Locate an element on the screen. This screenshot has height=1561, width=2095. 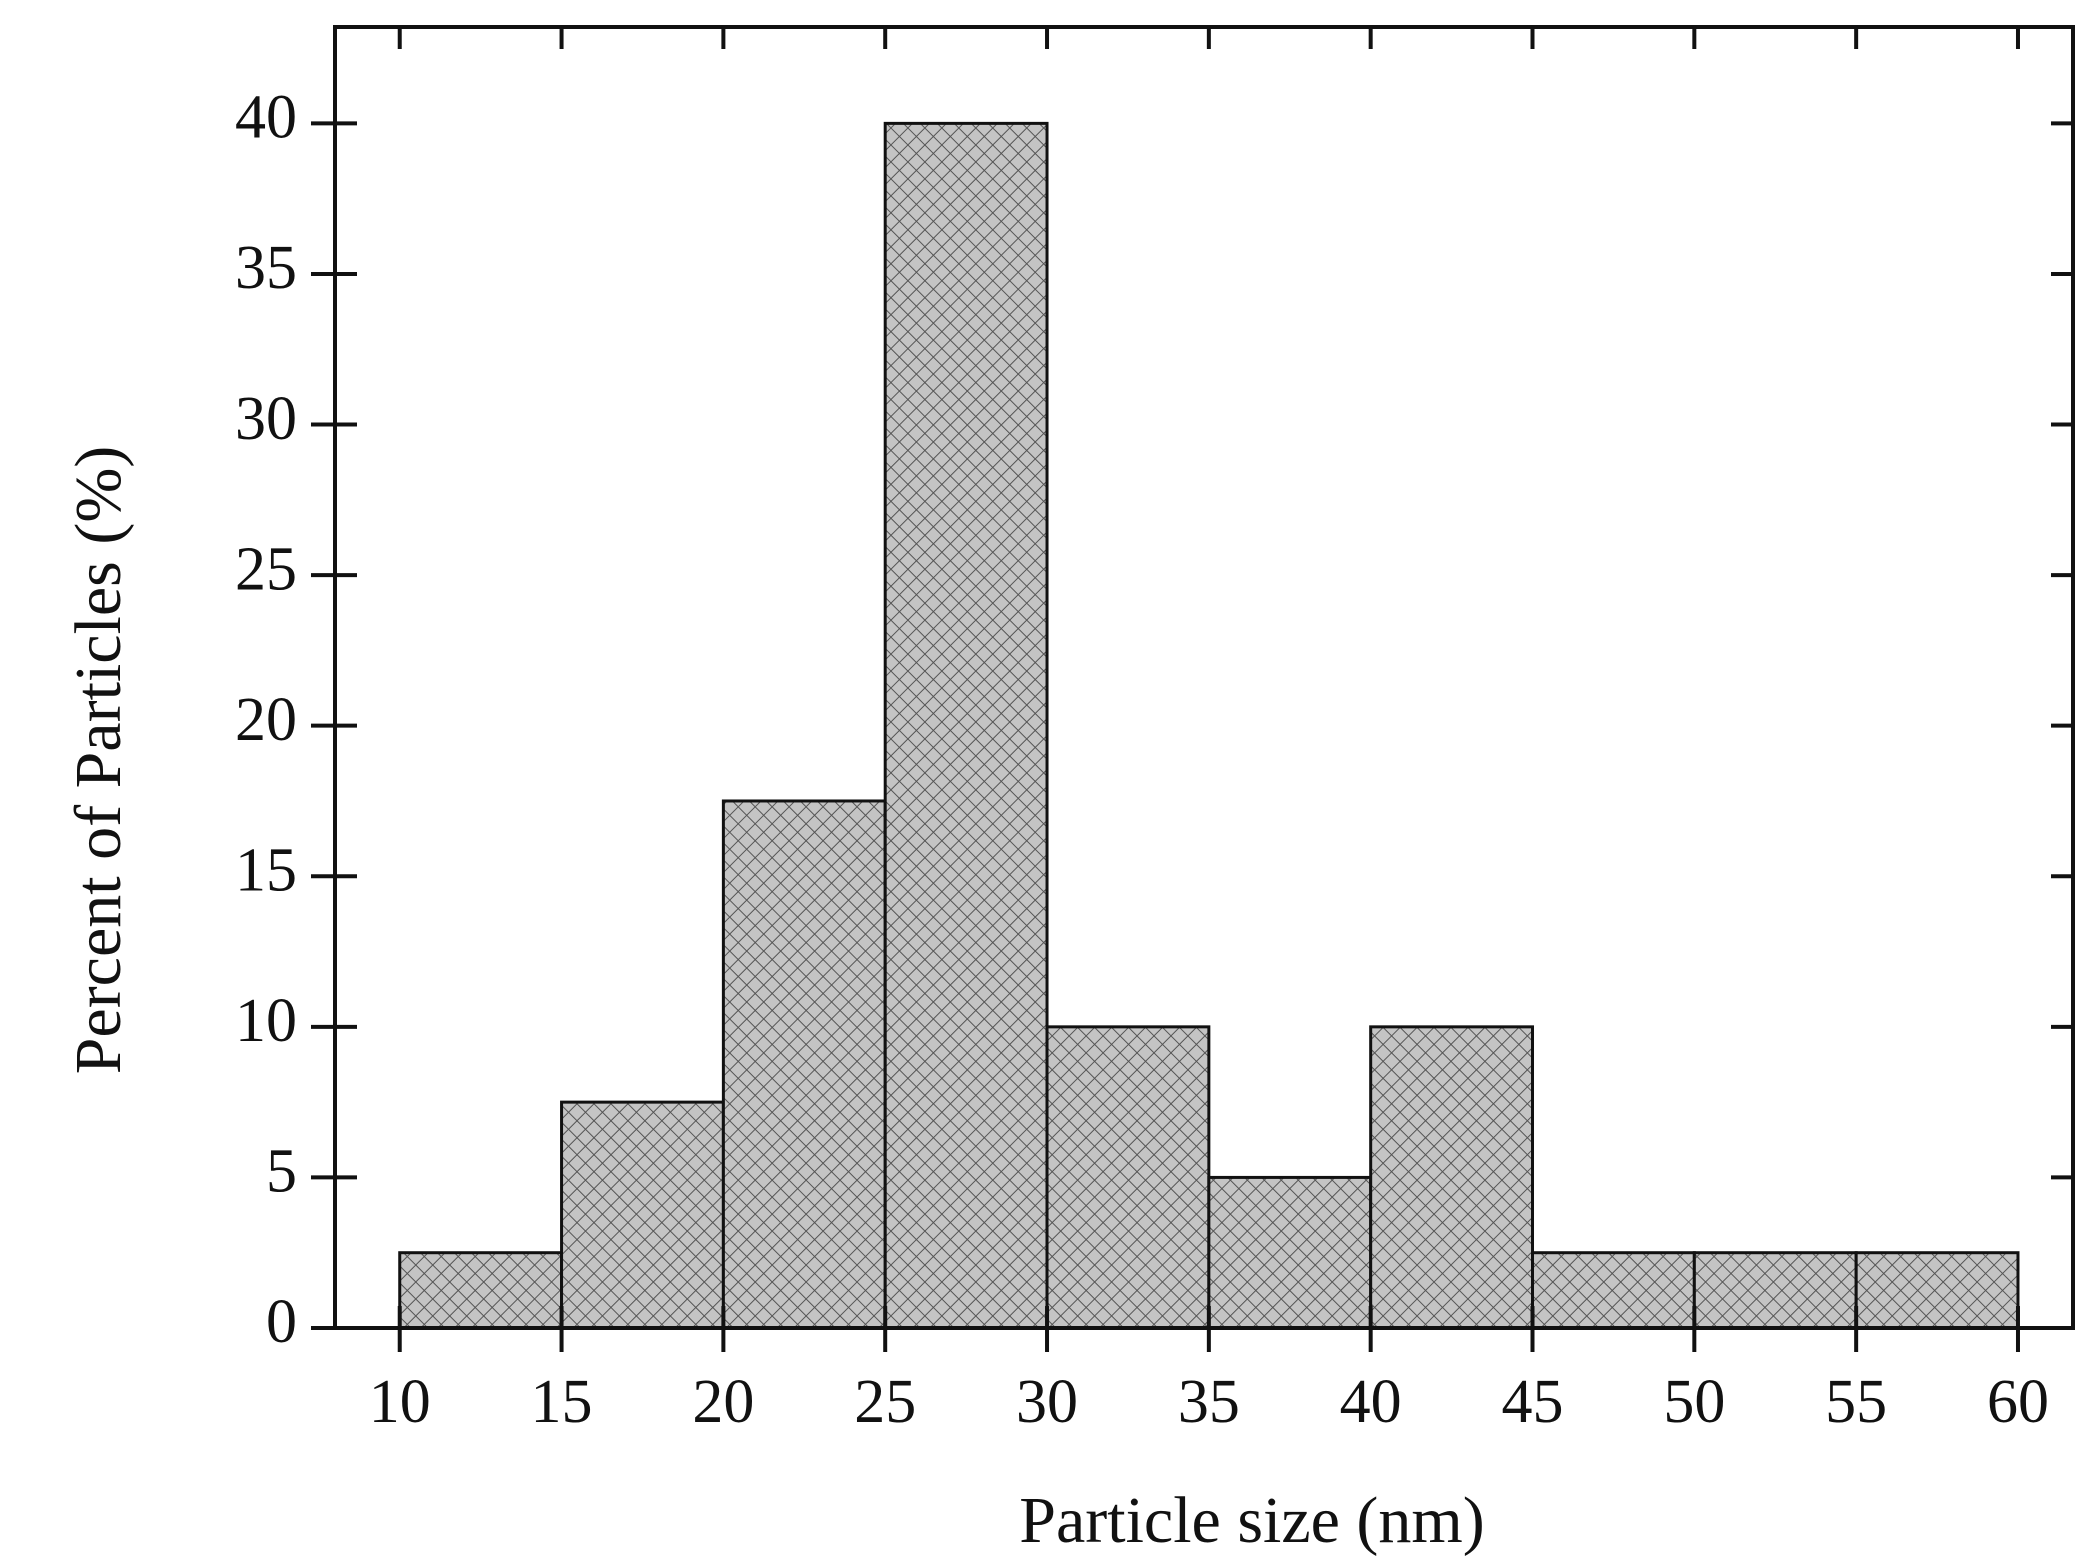
y-tick-label: 35 is located at coordinates (266, 268).